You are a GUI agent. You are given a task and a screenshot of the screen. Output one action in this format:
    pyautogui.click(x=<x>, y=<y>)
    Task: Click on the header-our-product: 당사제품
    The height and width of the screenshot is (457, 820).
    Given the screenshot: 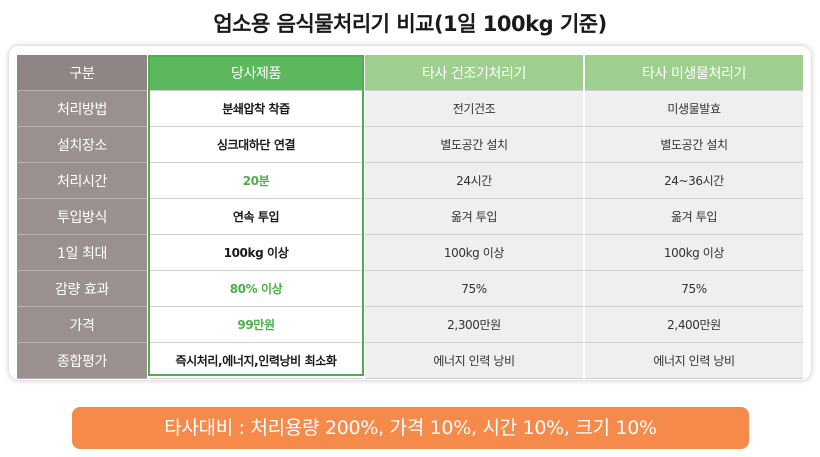 What is the action you would take?
    pyautogui.click(x=256, y=73)
    